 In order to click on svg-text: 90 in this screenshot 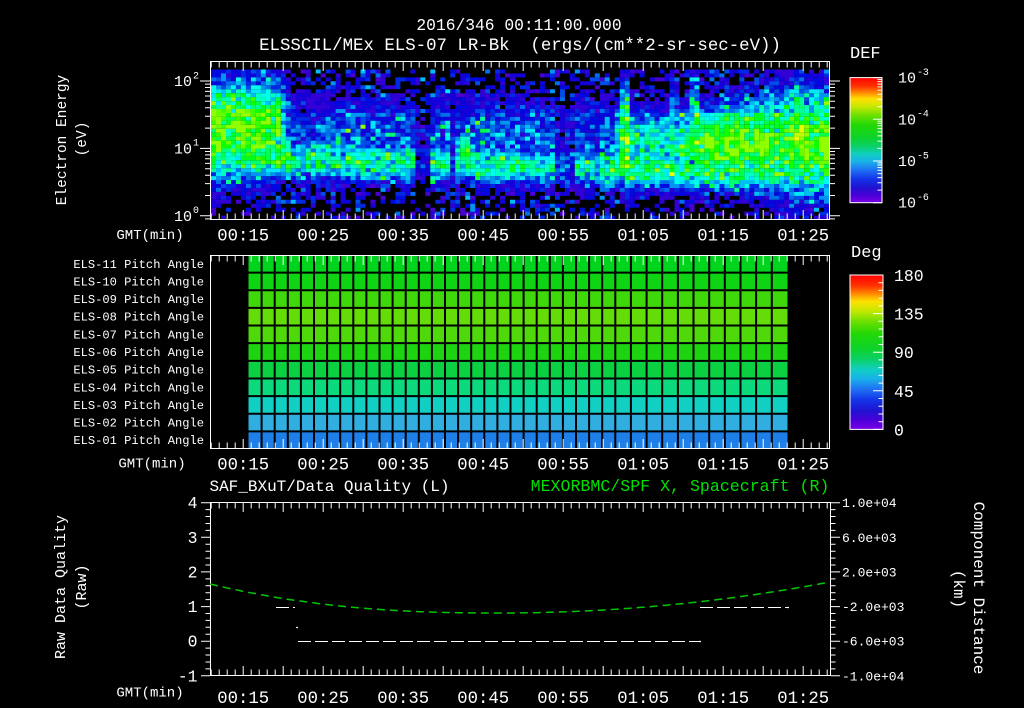, I will do `click(904, 353)`.